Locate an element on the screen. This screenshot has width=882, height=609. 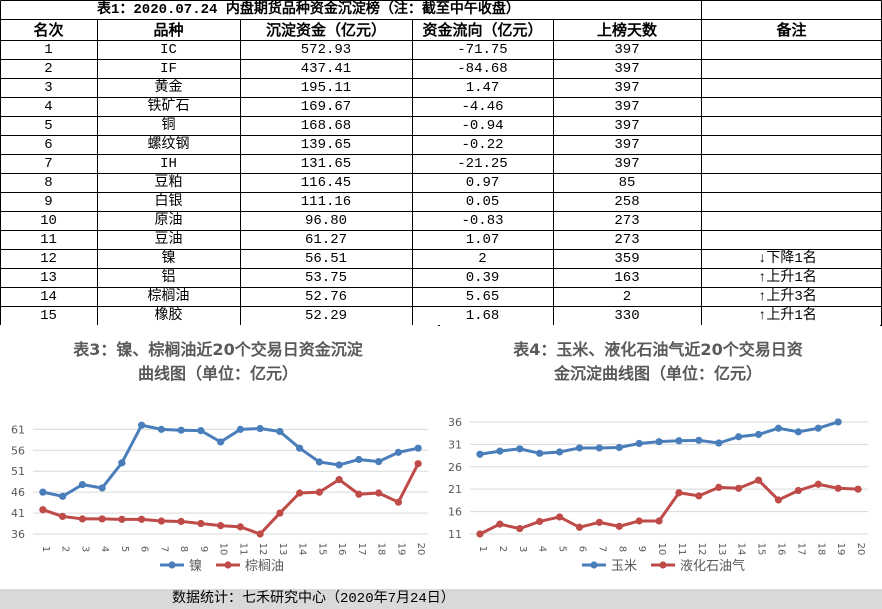
cell-name: 豆粕 is located at coordinates (168, 183).